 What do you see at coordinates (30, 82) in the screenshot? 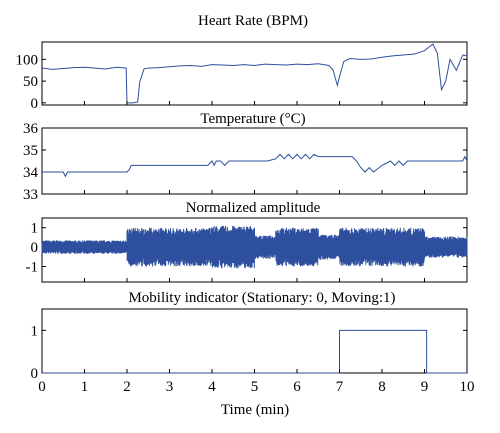
I see `y-tick-label: 50` at bounding box center [30, 82].